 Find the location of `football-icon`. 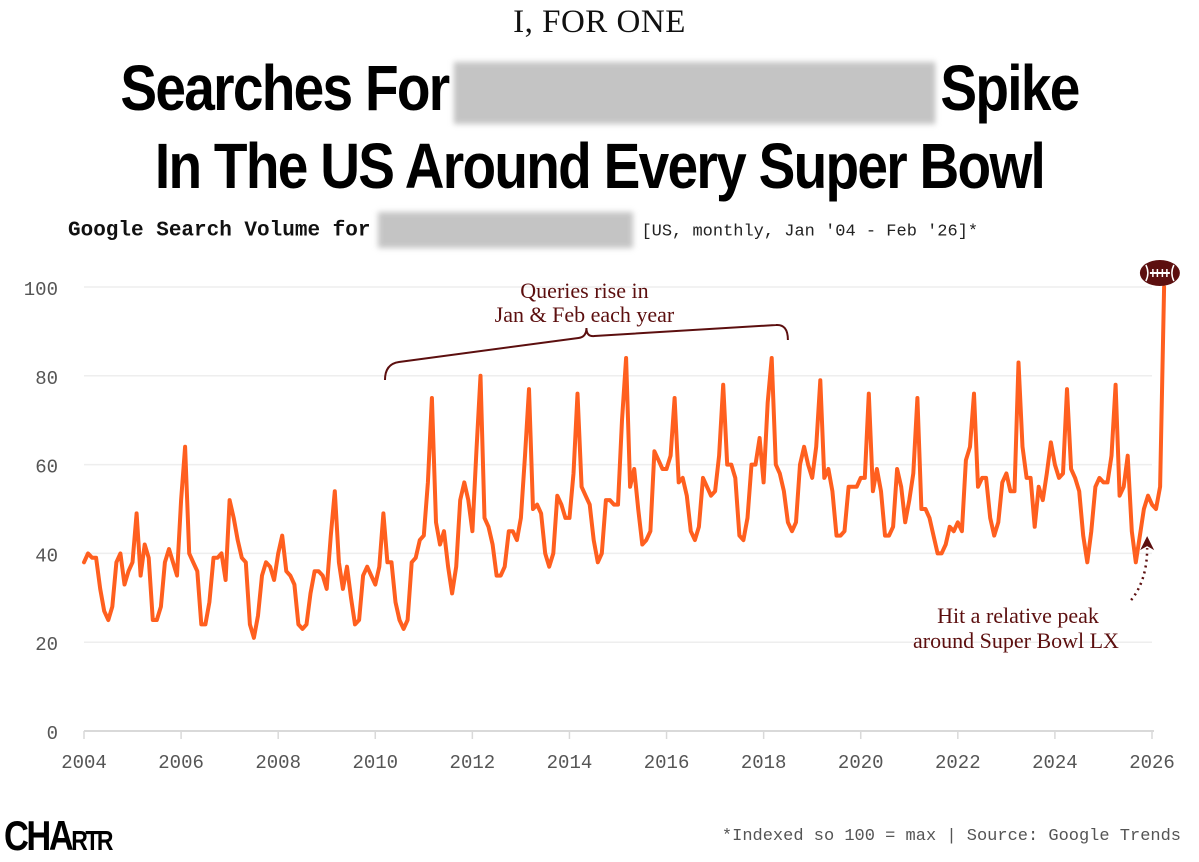

football-icon is located at coordinates (1159, 273).